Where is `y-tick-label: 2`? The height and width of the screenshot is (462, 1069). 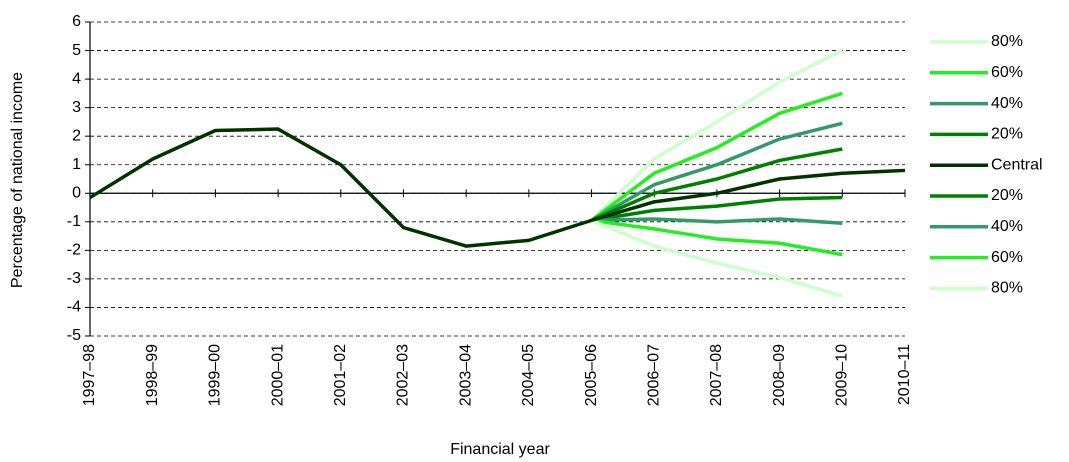 y-tick-label: 2 is located at coordinates (76, 135).